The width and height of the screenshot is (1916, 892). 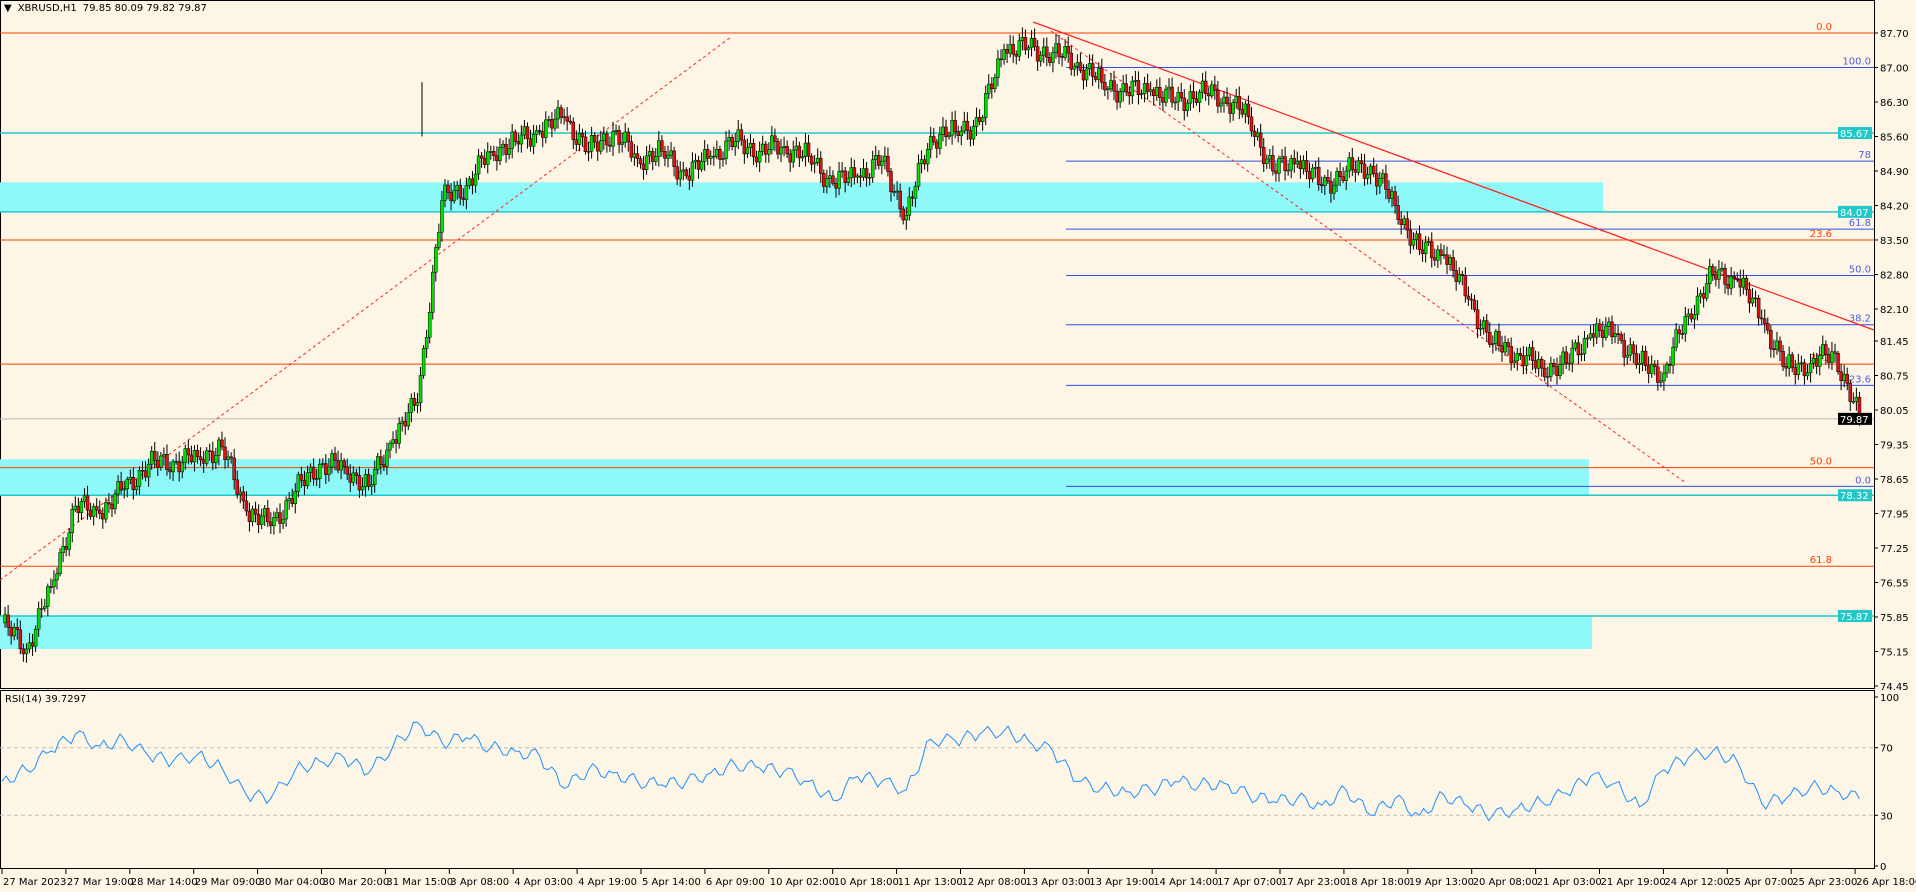 What do you see at coordinates (1860, 269) in the screenshot?
I see `fib-blue-label: 50.0` at bounding box center [1860, 269].